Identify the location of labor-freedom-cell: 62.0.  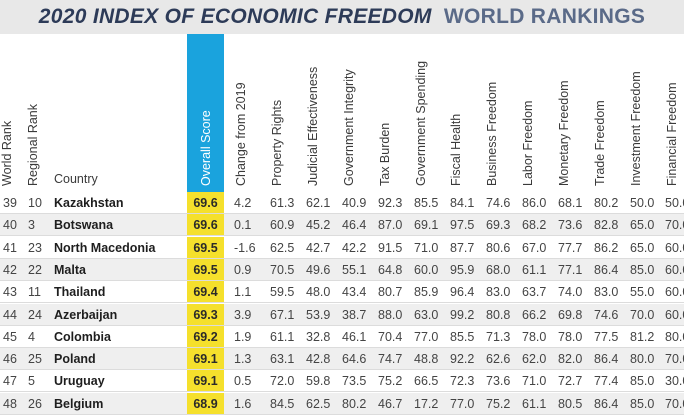
(534, 359).